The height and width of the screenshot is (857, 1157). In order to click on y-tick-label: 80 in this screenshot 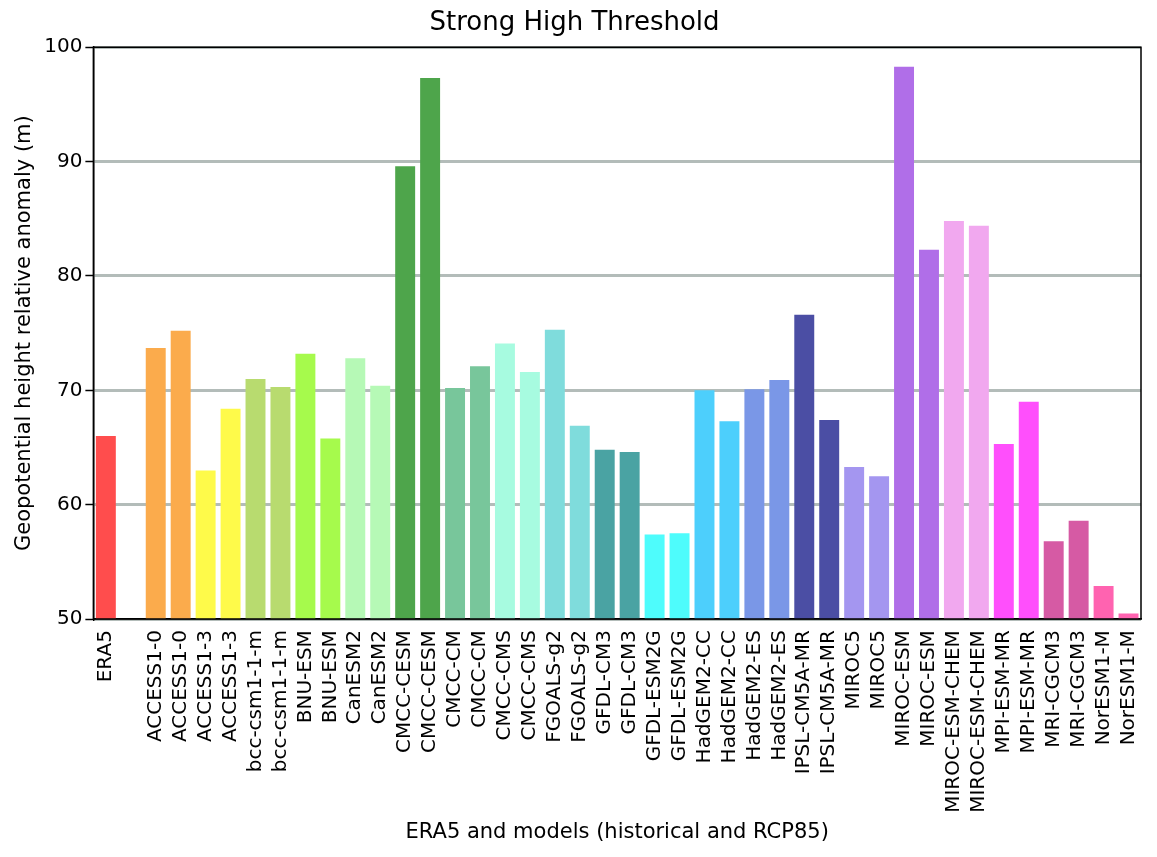, I will do `click(69, 274)`.